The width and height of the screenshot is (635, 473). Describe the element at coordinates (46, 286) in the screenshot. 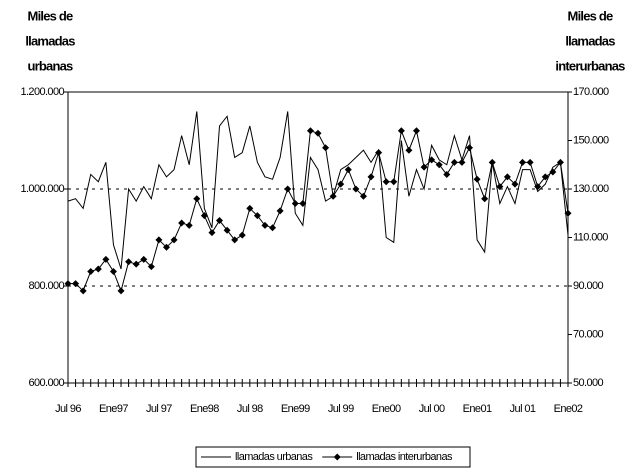

I see `y-tick-label: 800.000` at that location.